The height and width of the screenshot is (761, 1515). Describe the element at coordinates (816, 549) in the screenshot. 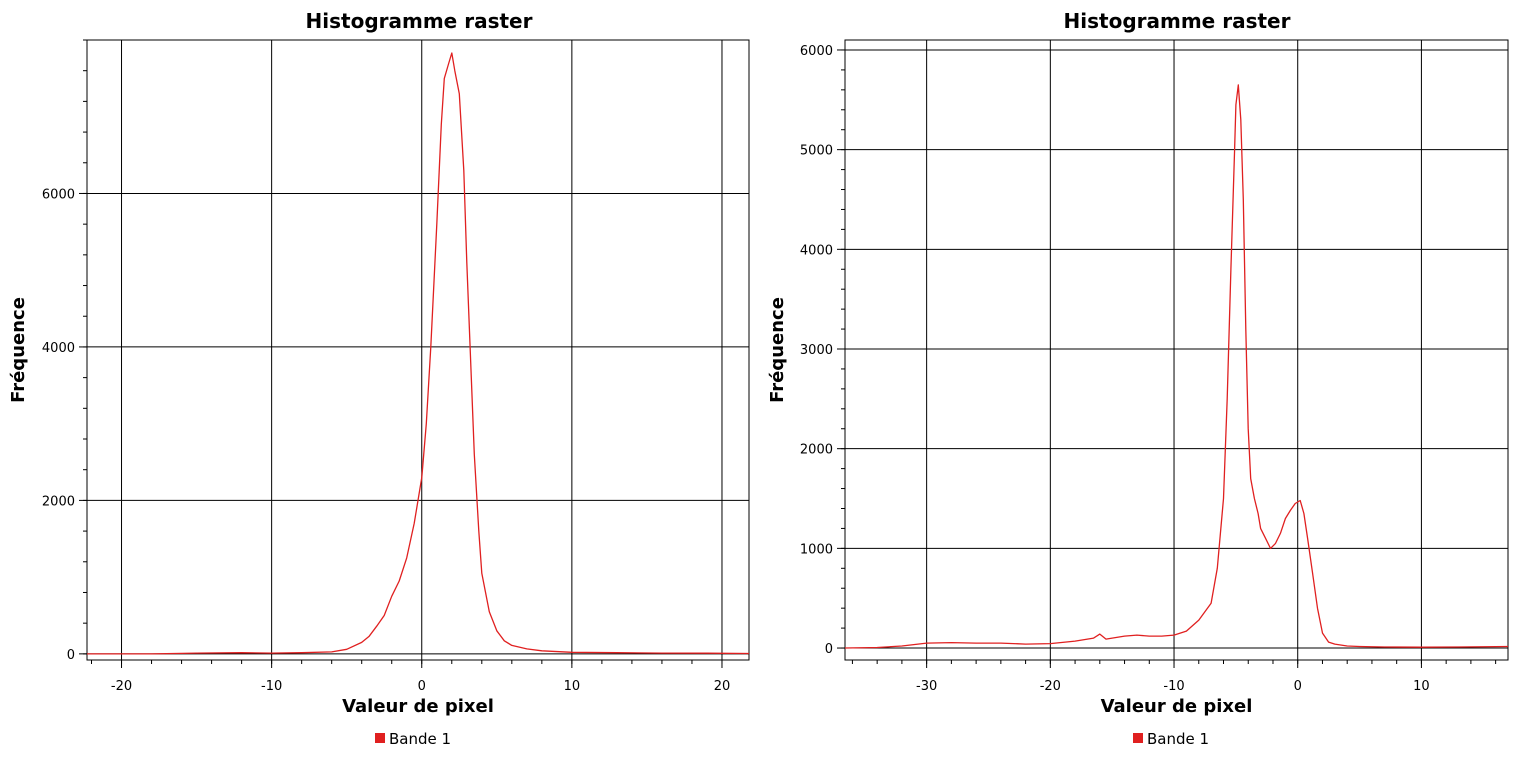

I see `y-tick-label: 1000` at that location.